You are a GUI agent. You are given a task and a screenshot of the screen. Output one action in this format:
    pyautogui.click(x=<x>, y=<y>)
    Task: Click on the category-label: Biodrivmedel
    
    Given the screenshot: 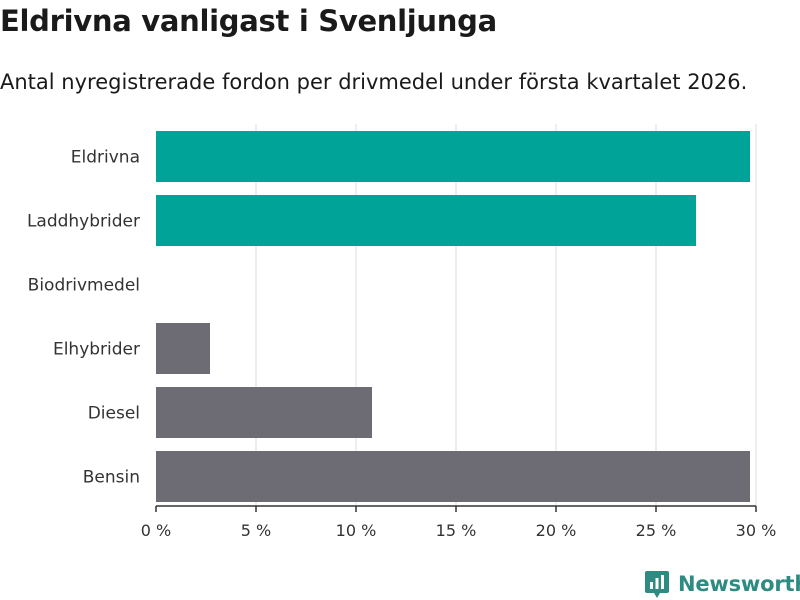 What is the action you would take?
    pyautogui.click(x=84, y=286)
    